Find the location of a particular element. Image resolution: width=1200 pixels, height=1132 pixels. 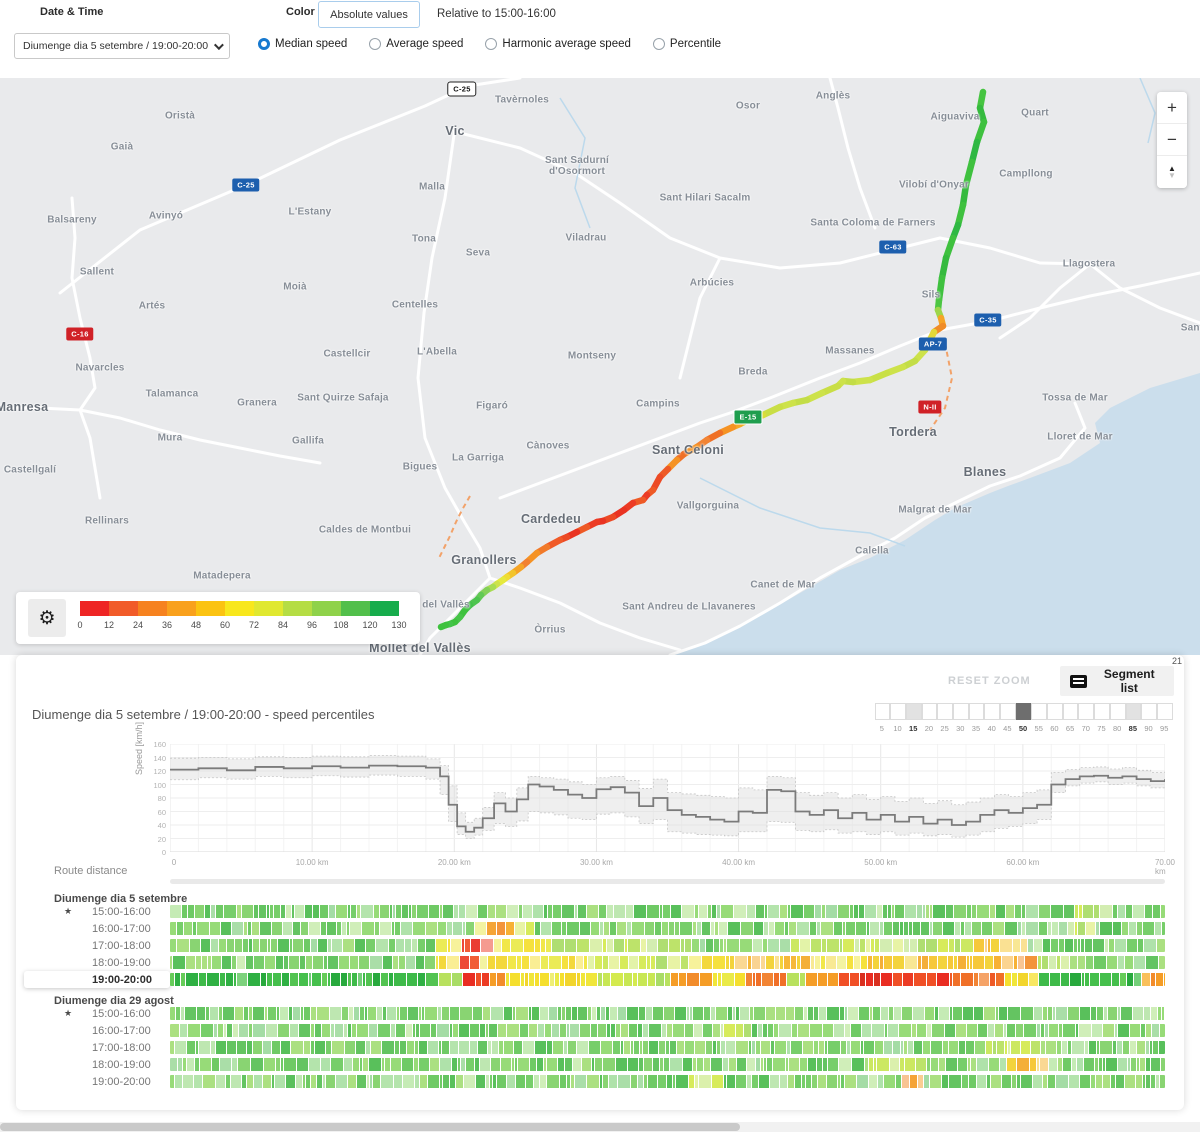

x-axis-tick: 40.00 km is located at coordinates (739, 862).